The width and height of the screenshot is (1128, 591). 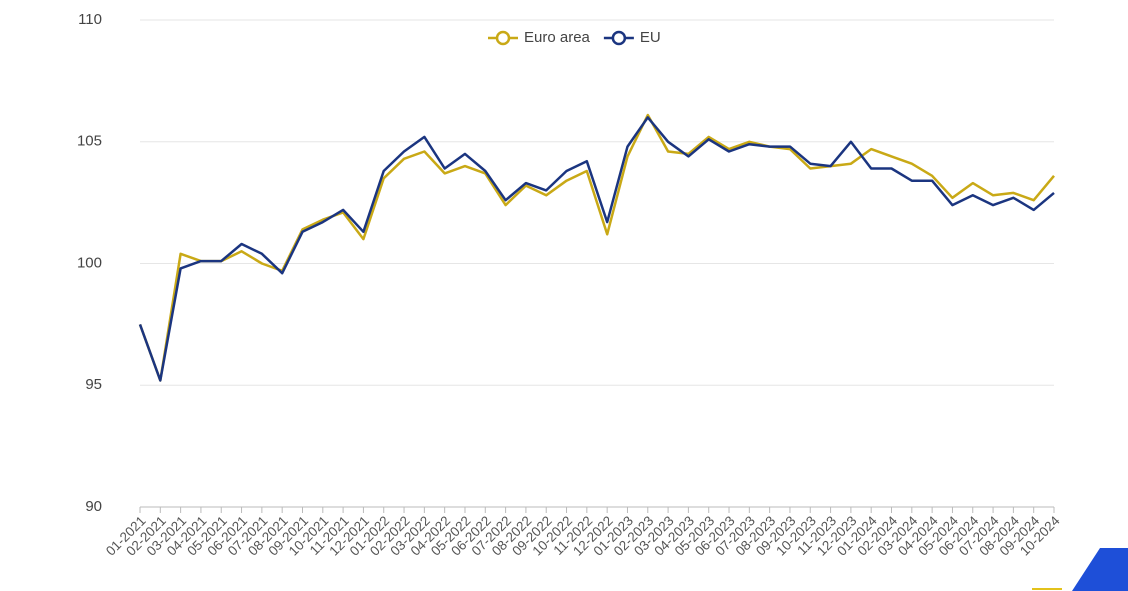 I want to click on y-tick-label: 110, so click(x=90, y=19).